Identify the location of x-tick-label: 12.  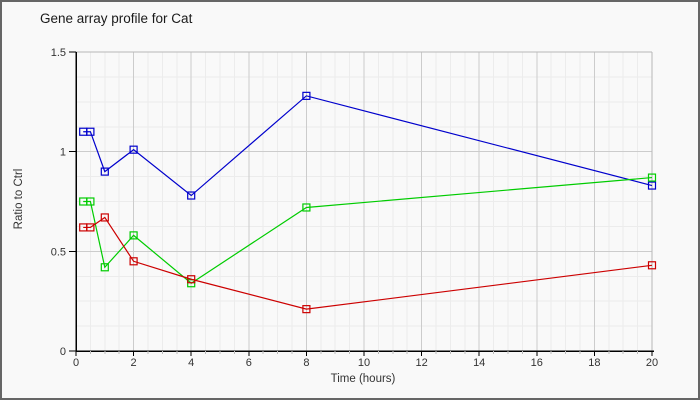
(421, 363).